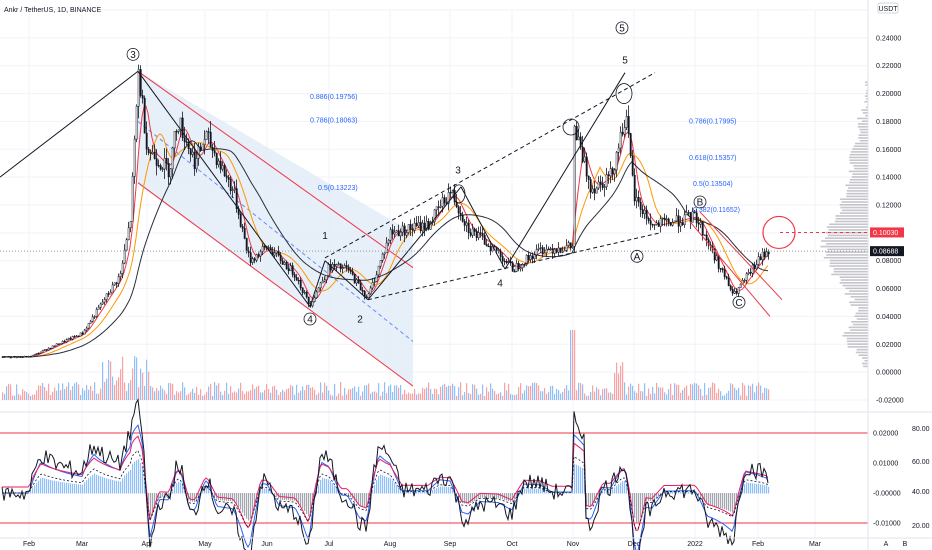 This screenshot has height=550, width=932. What do you see at coordinates (886, 544) in the screenshot?
I see `scale-button-a: A` at bounding box center [886, 544].